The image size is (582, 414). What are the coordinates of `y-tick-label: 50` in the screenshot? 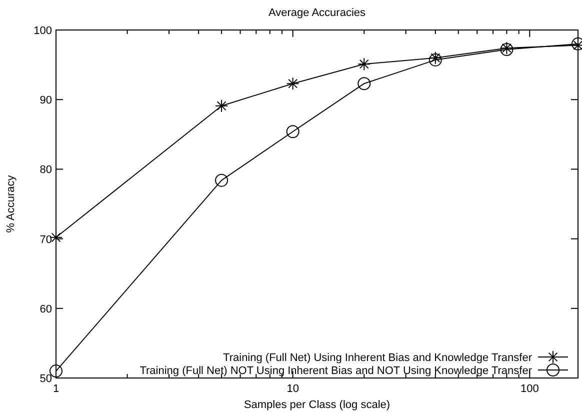 It's located at (46, 379).